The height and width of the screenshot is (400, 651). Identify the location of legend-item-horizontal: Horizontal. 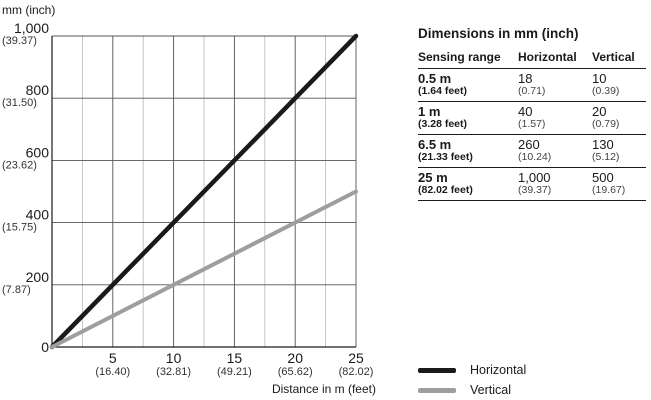
(472, 370).